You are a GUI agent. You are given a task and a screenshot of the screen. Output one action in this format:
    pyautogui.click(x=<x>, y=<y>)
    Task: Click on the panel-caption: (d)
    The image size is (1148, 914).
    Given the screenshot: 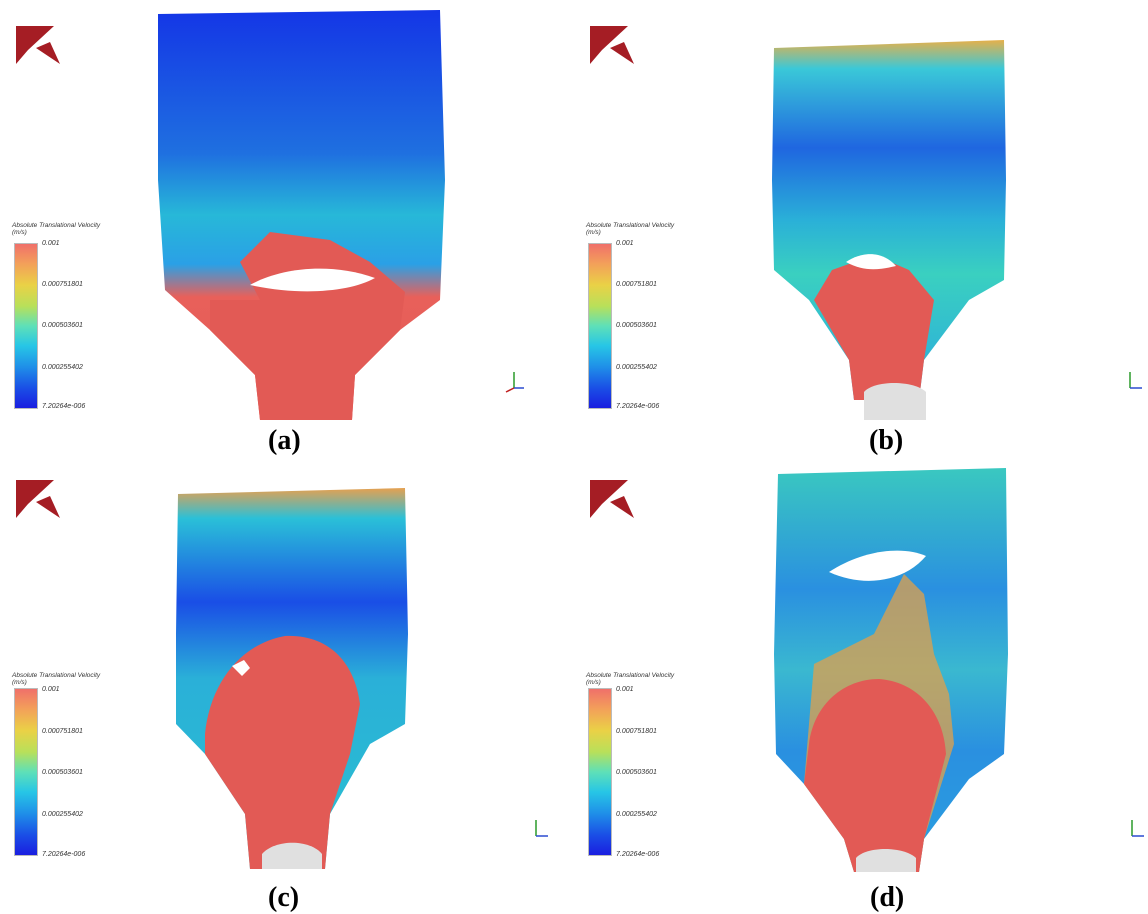 What is the action you would take?
    pyautogui.click(x=887, y=897)
    